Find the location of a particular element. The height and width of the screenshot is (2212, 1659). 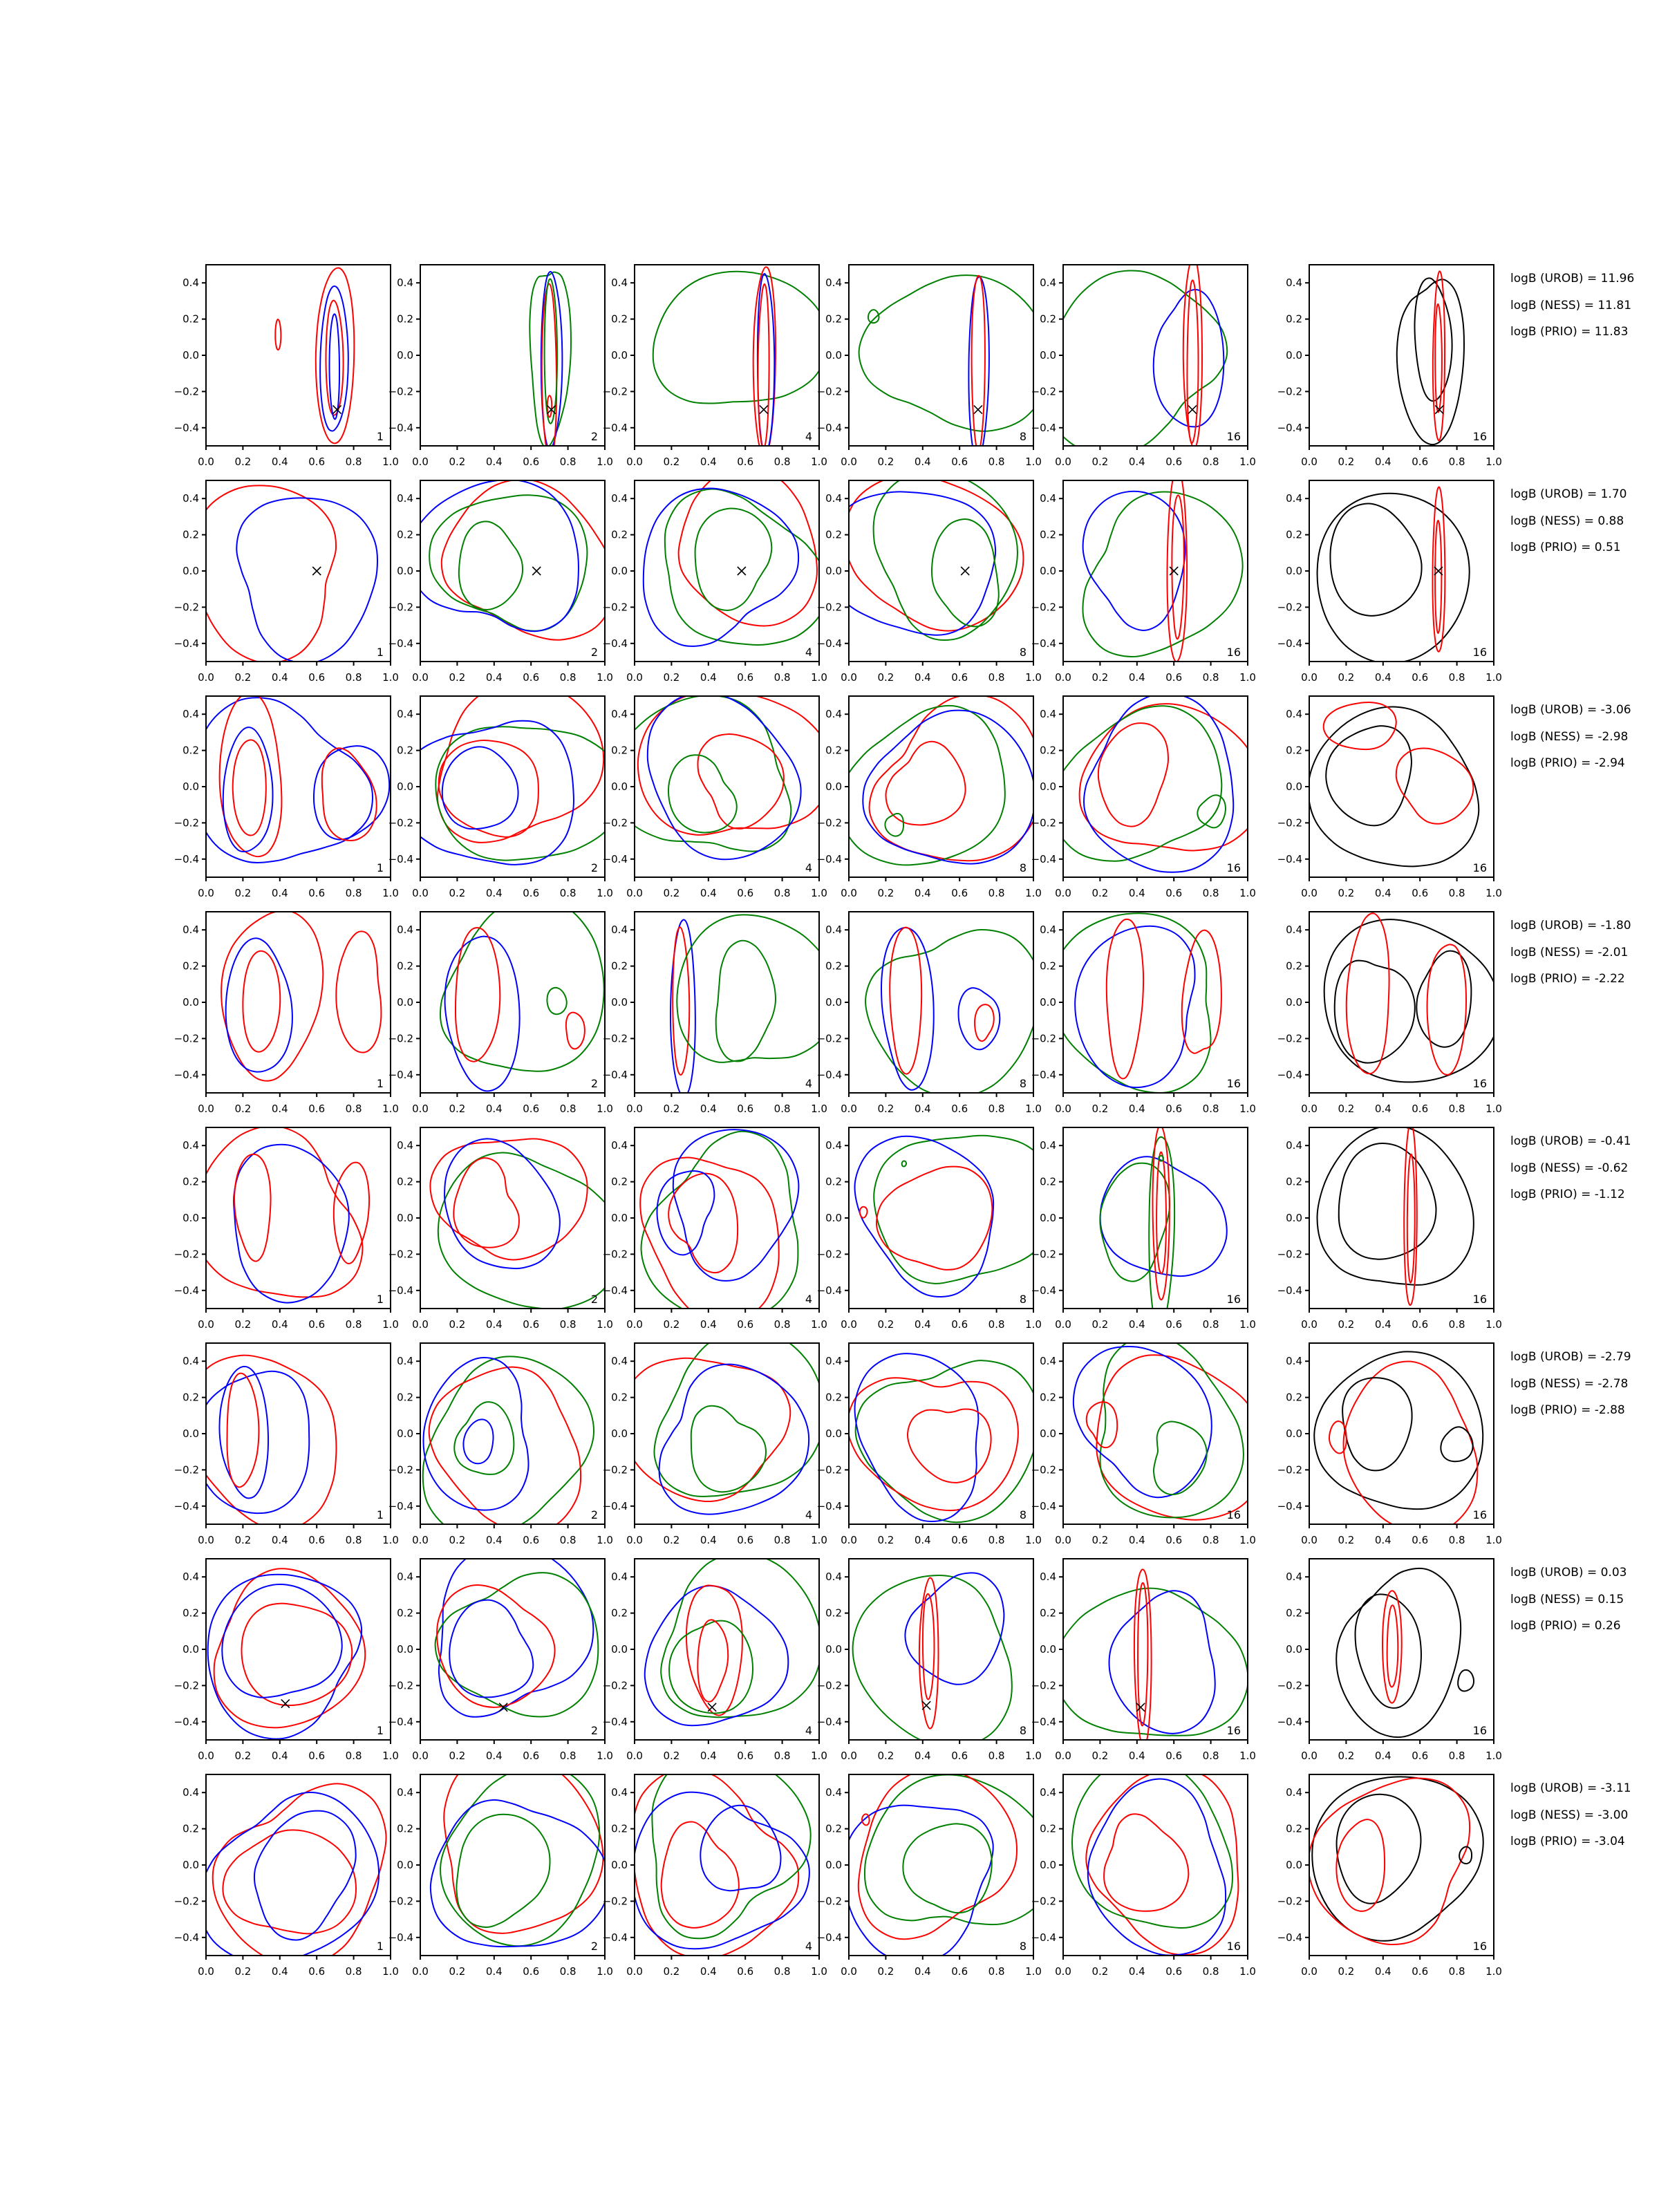

subplot-r3-c1: 0.0 0.2 0.4 0.6 0.8 1.0 0.4 0.2 0.0 −0.2 −0.4 1 is located at coordinates (286, 797).